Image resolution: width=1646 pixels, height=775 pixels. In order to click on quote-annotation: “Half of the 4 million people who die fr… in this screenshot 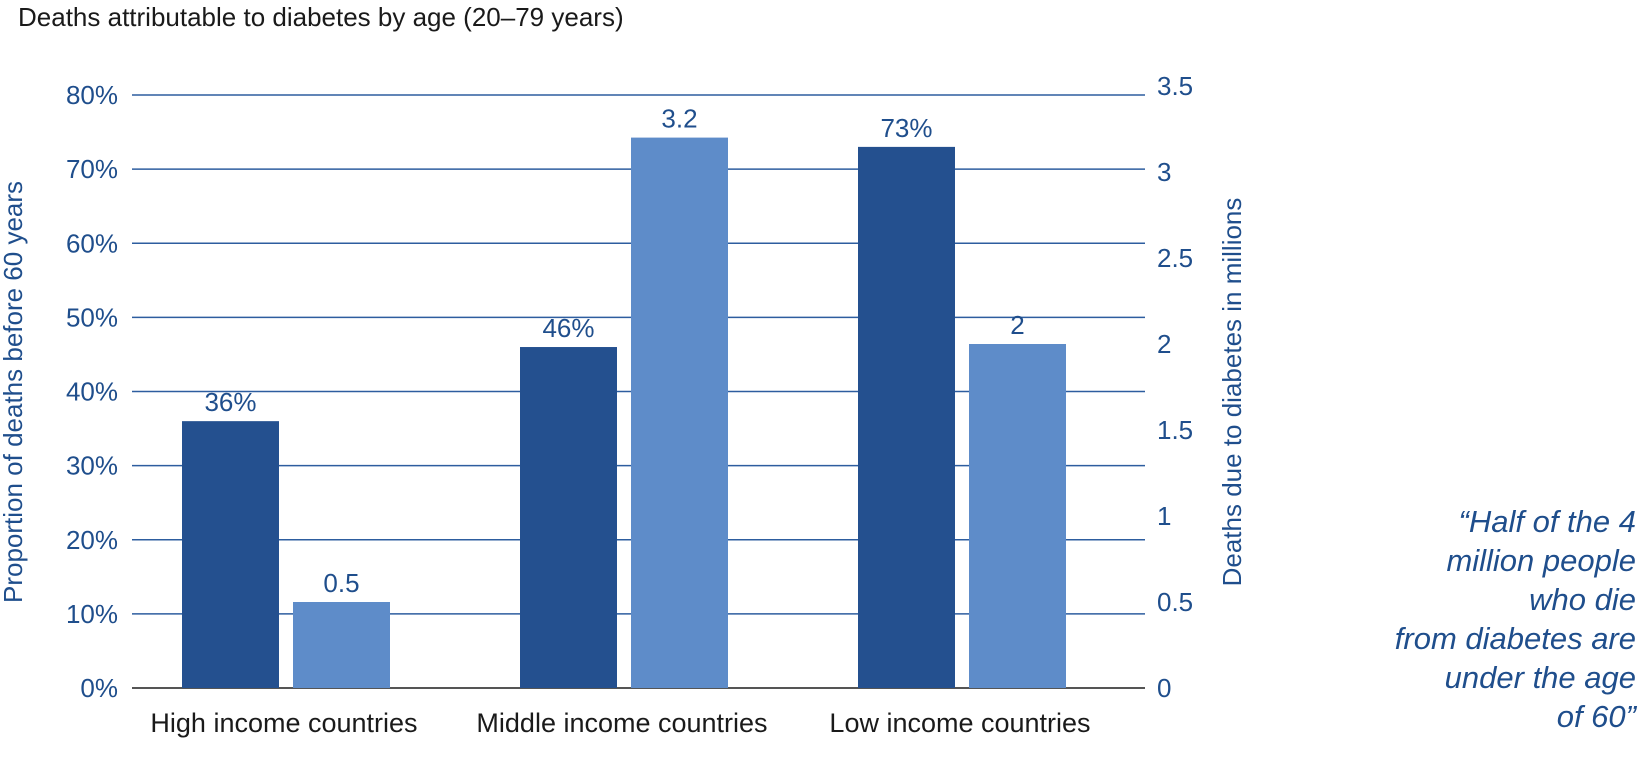, I will do `click(1486, 619)`.